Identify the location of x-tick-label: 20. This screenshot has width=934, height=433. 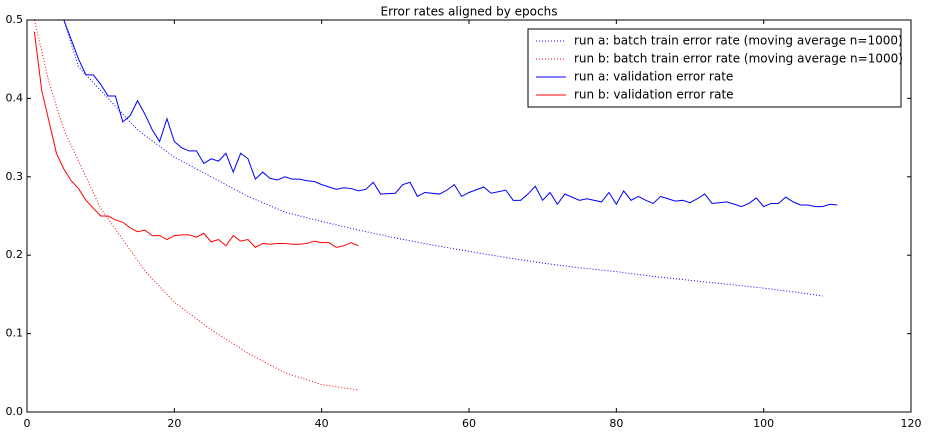
(174, 423).